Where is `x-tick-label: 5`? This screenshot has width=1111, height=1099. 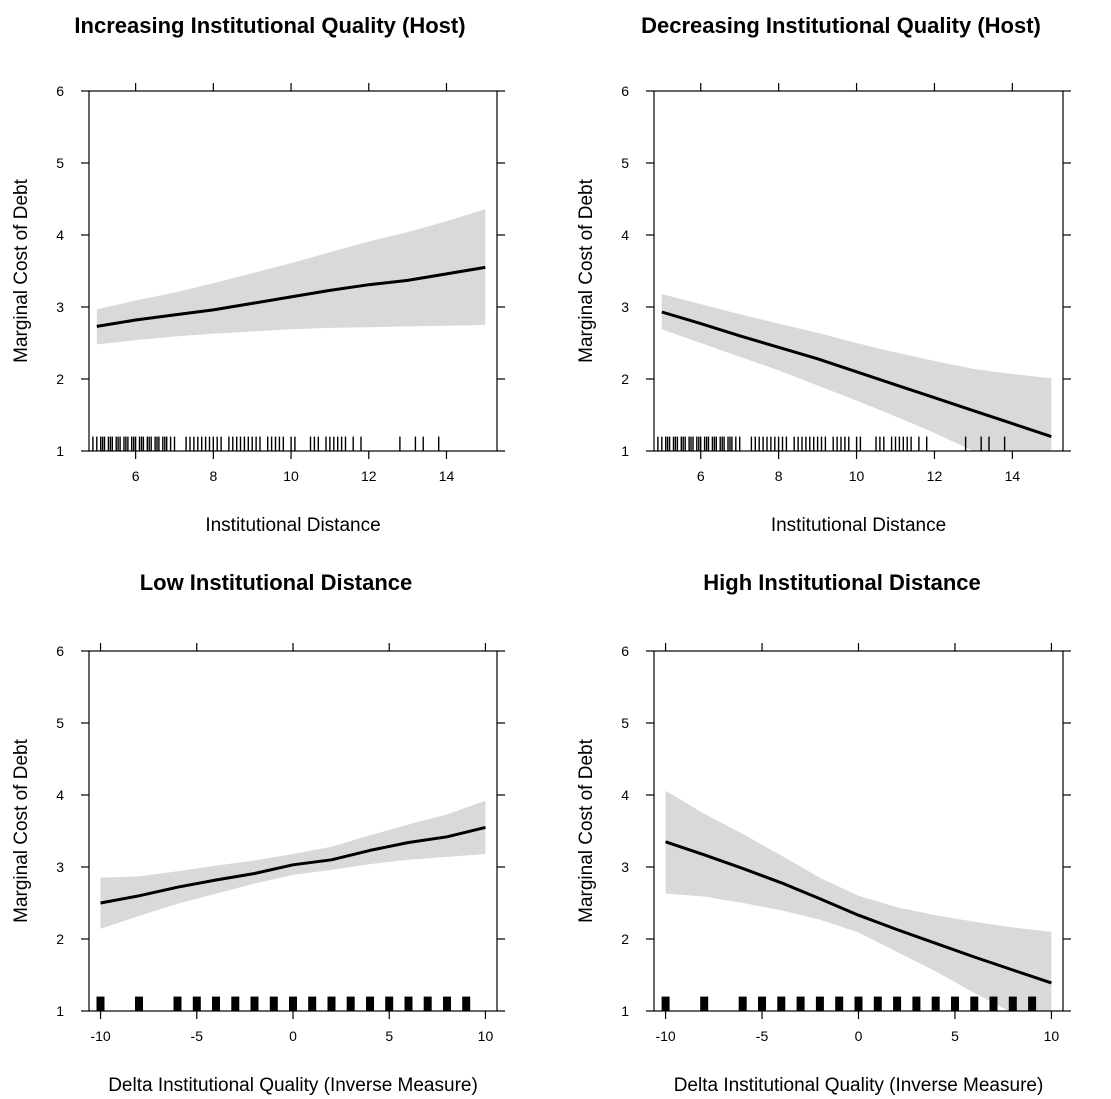
x-tick-label: 5 is located at coordinates (955, 1036).